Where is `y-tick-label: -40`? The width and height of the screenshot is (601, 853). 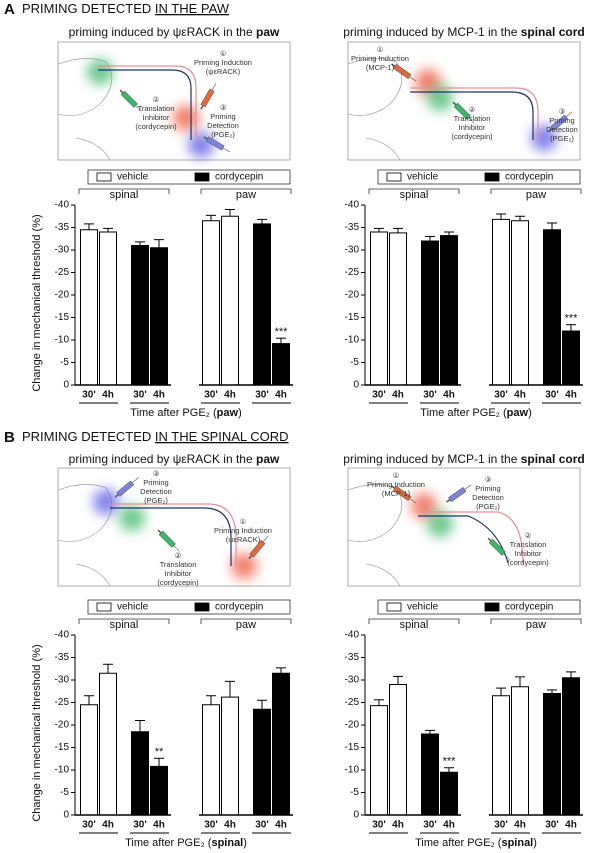
y-tick-label: -40 is located at coordinates (62, 205).